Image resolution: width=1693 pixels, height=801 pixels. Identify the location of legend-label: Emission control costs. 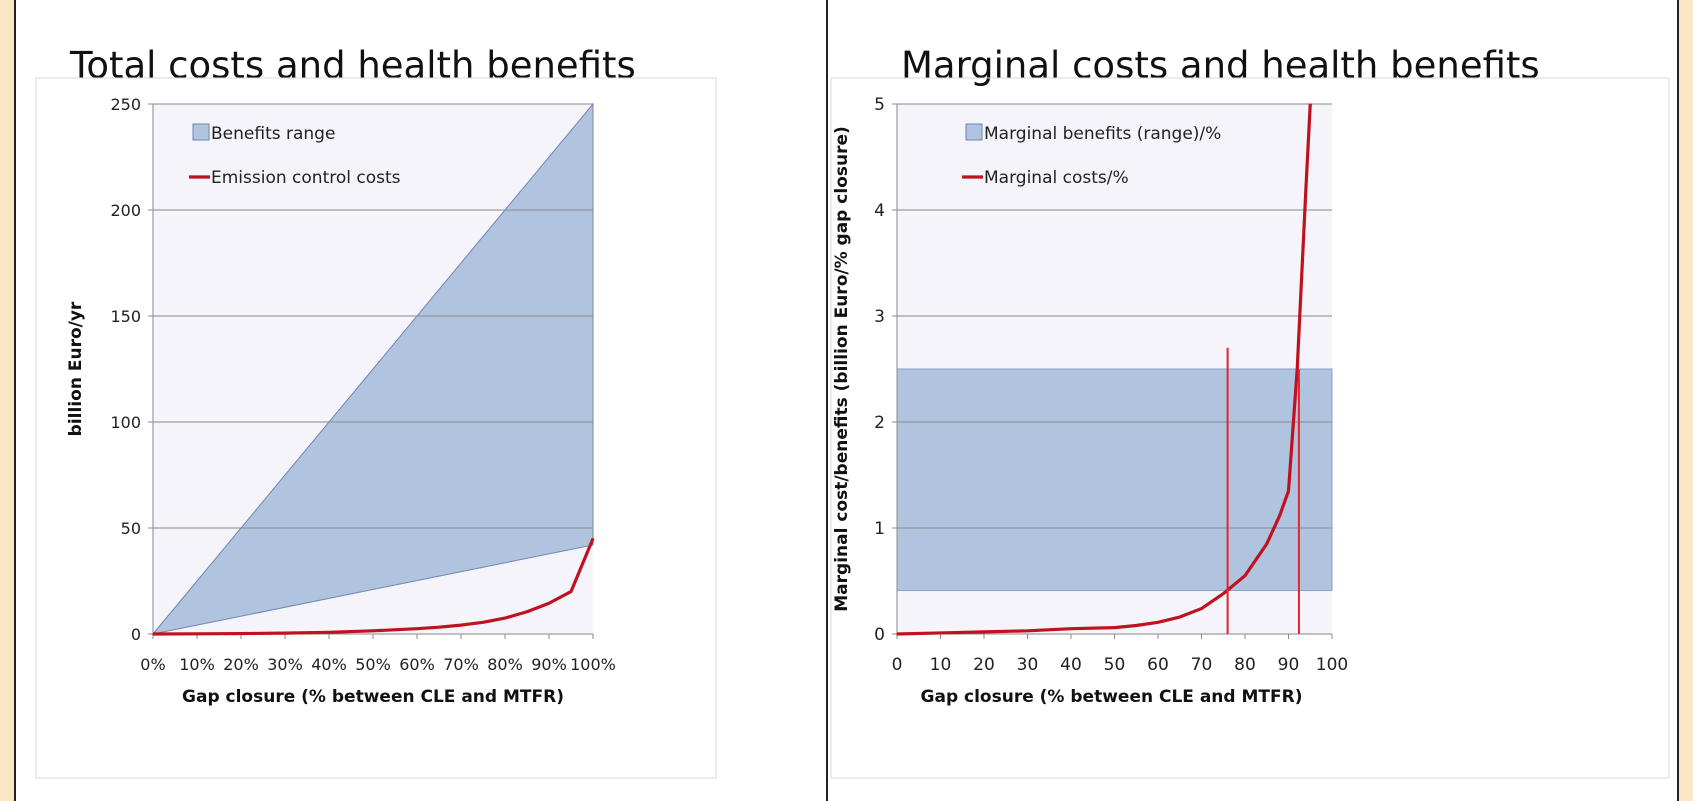
(306, 178).